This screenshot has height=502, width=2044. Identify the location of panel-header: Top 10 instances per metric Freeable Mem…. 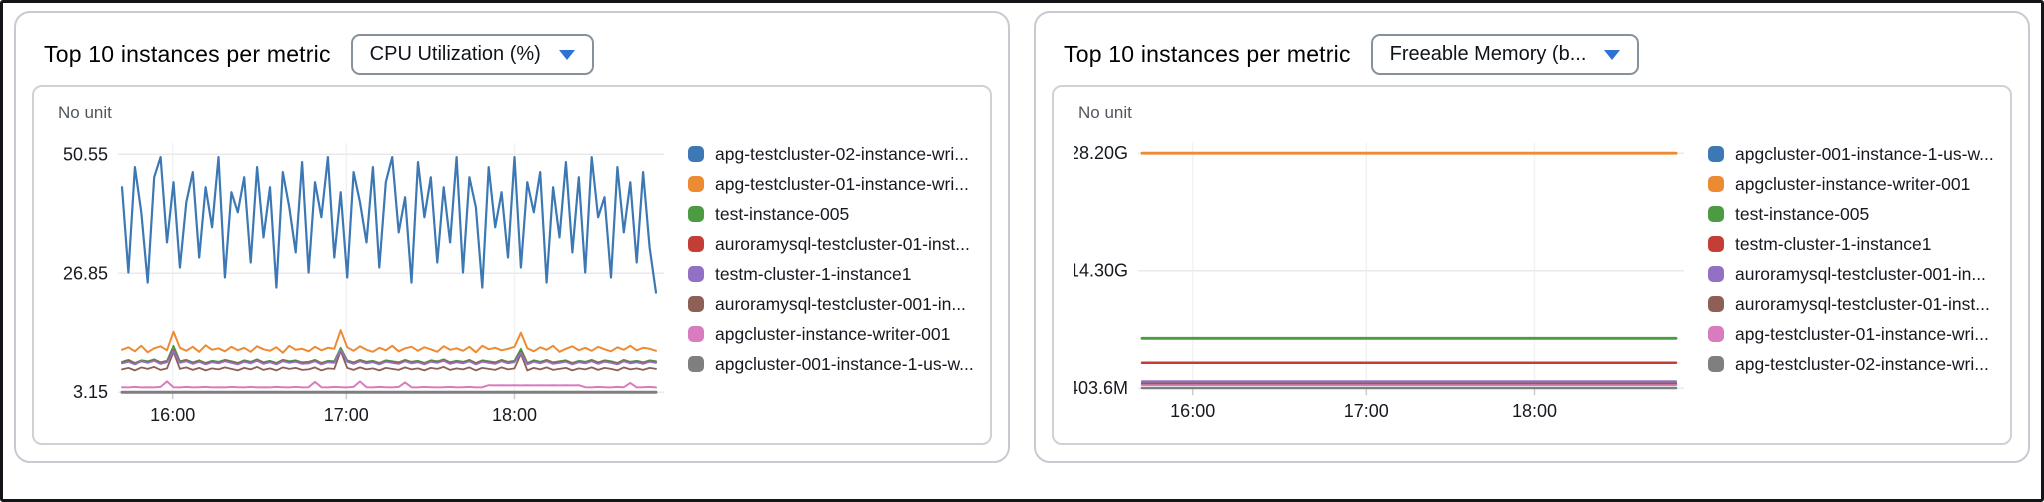
(1538, 54).